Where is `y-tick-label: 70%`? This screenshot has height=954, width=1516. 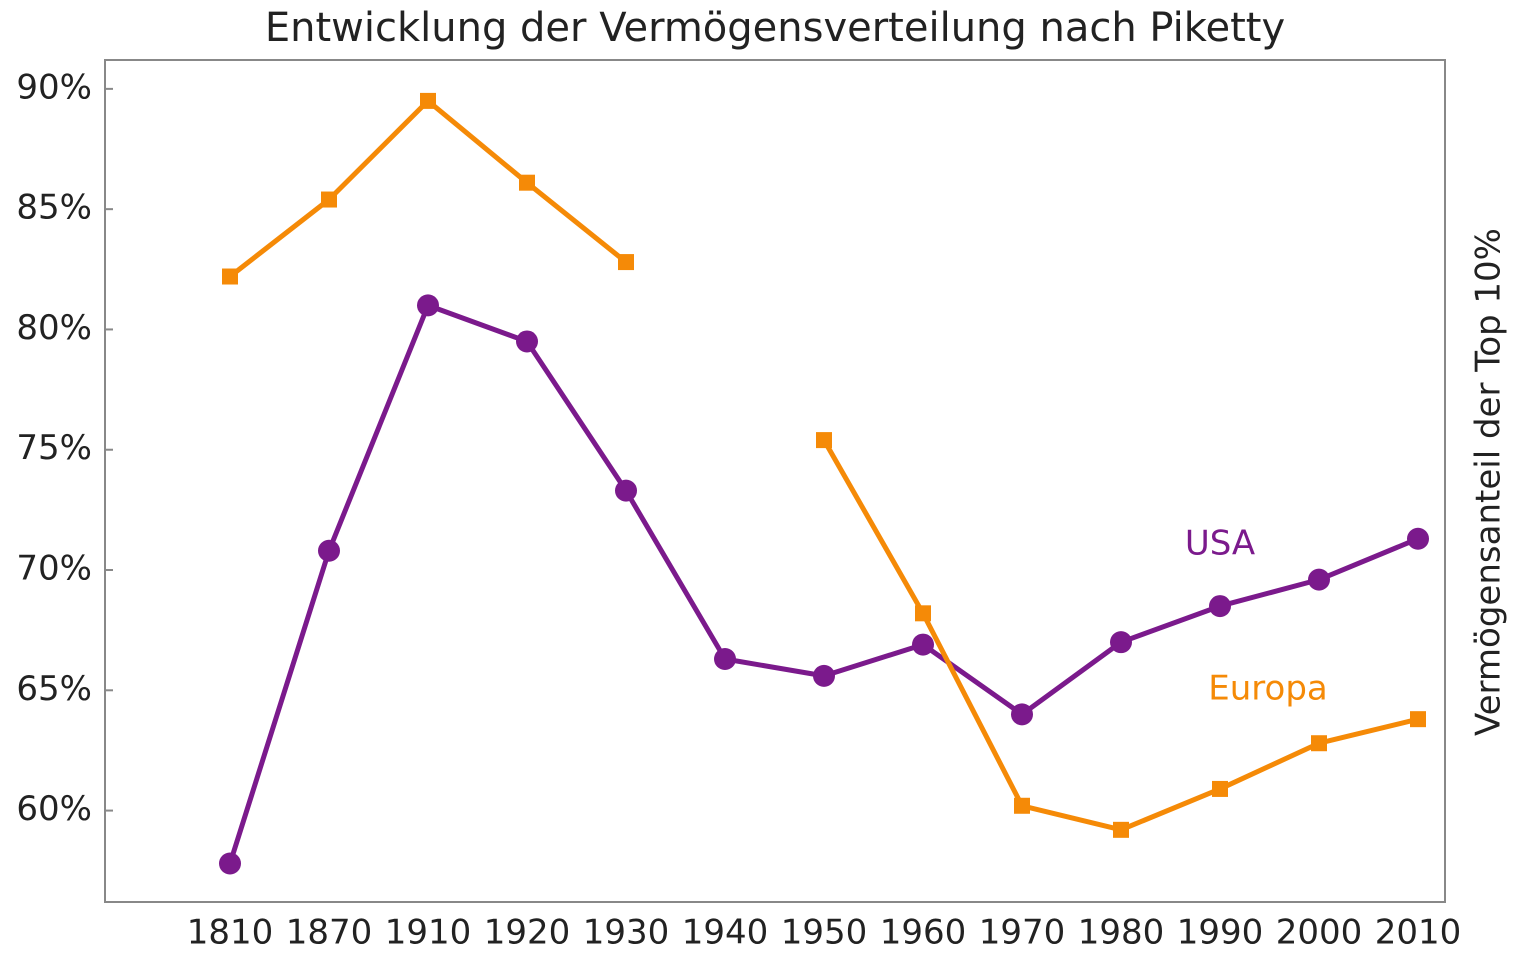 y-tick-label: 70% is located at coordinates (54, 569).